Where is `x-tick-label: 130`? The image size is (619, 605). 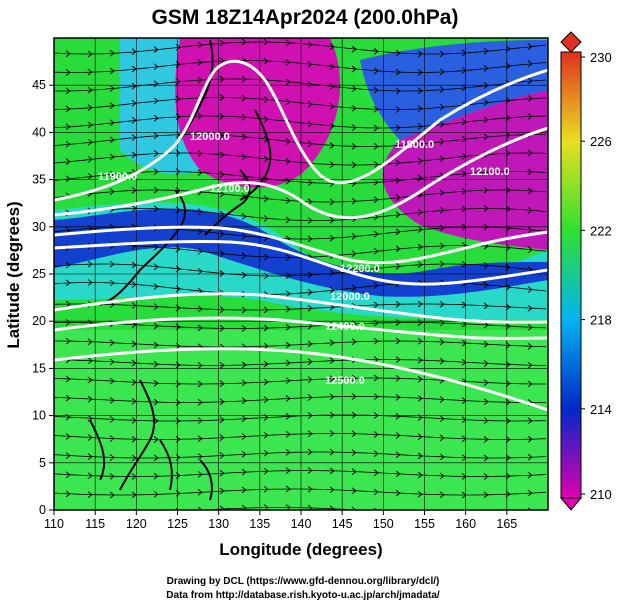
x-tick-label: 130 is located at coordinates (218, 524).